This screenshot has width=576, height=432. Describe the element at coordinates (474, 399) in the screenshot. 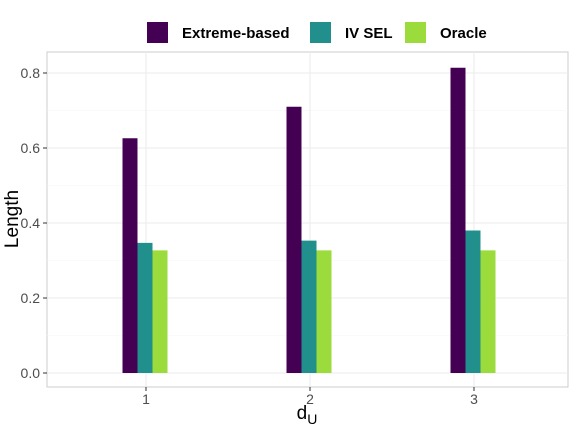

I see `x-tick-label: 3` at that location.